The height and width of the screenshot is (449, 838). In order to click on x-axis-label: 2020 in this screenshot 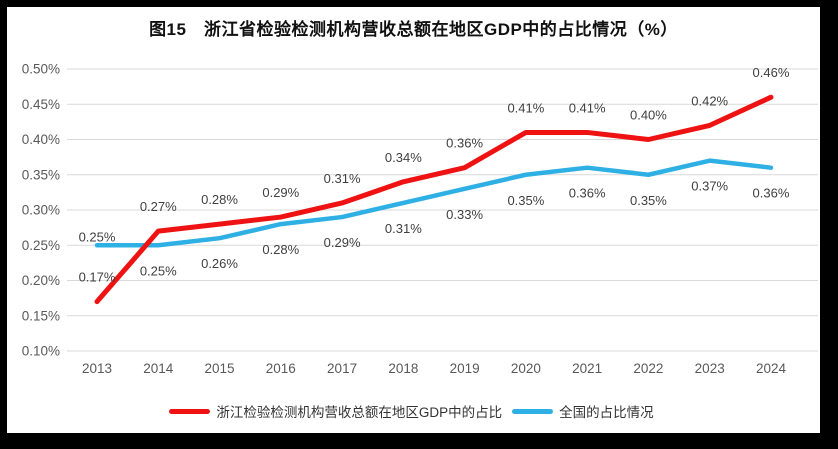, I will do `click(526, 368)`.